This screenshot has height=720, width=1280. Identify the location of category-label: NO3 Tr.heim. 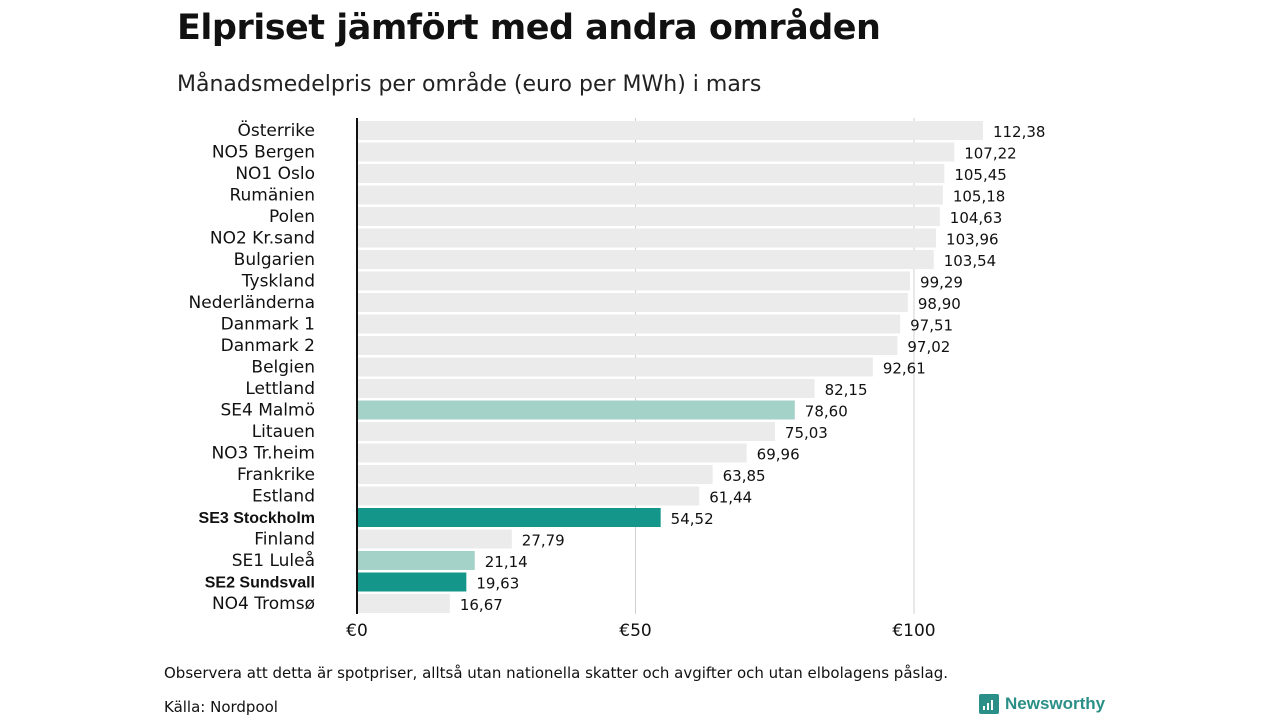
(263, 454).